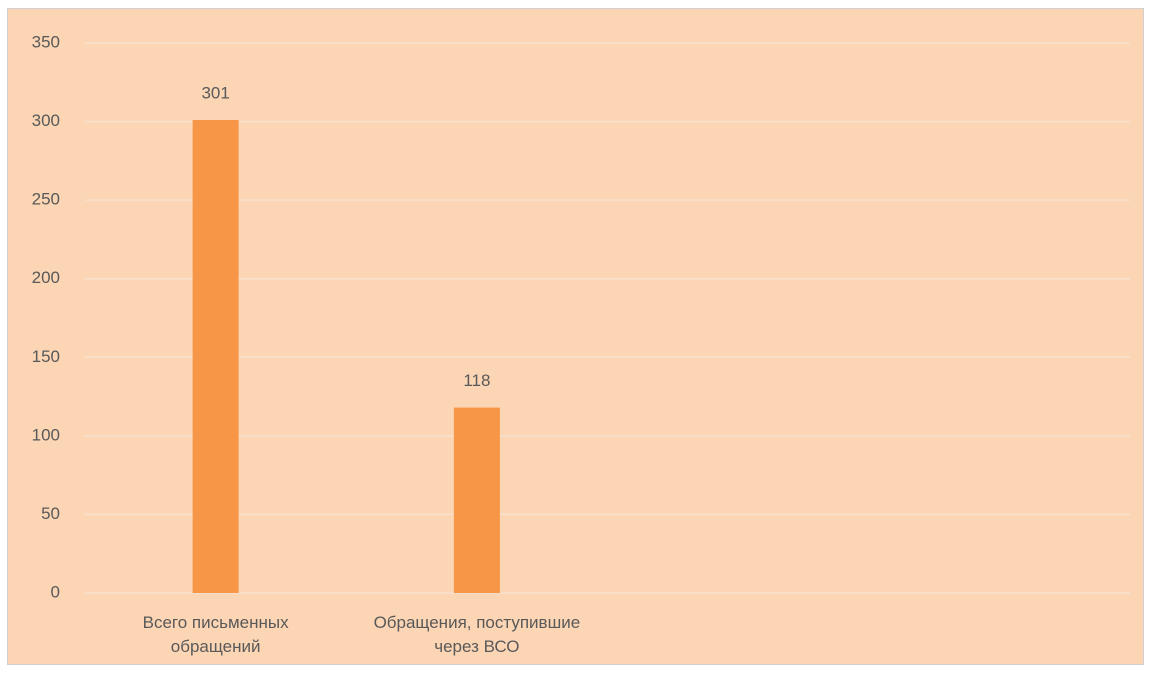  Describe the element at coordinates (46, 356) in the screenshot. I see `y-tick-label: 150` at that location.